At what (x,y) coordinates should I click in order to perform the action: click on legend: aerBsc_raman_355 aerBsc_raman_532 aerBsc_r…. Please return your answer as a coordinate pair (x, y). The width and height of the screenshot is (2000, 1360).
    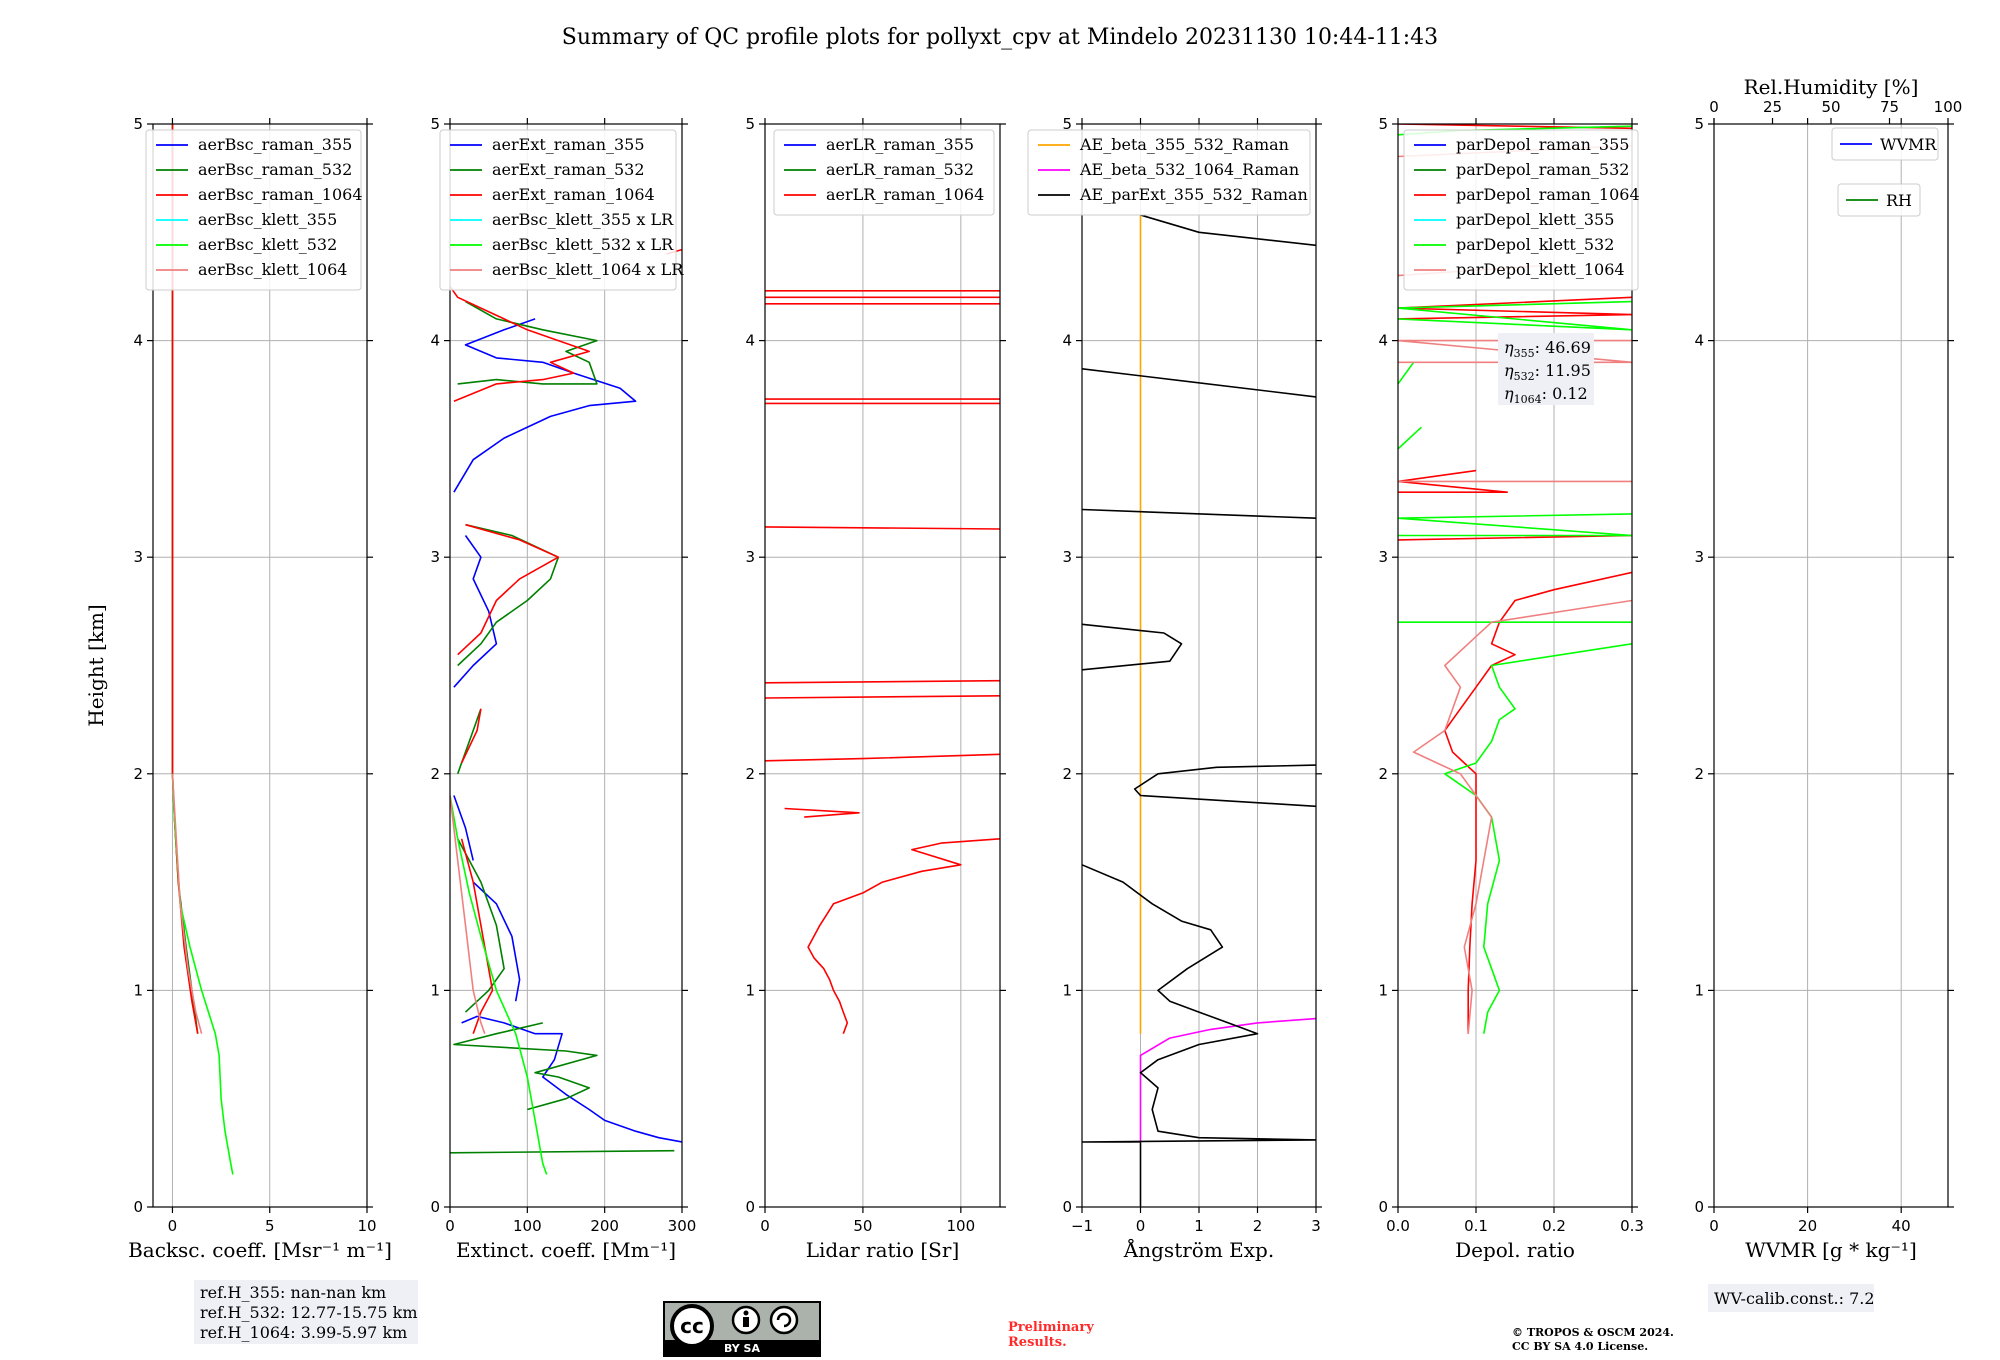
    Looking at the image, I should click on (254, 210).